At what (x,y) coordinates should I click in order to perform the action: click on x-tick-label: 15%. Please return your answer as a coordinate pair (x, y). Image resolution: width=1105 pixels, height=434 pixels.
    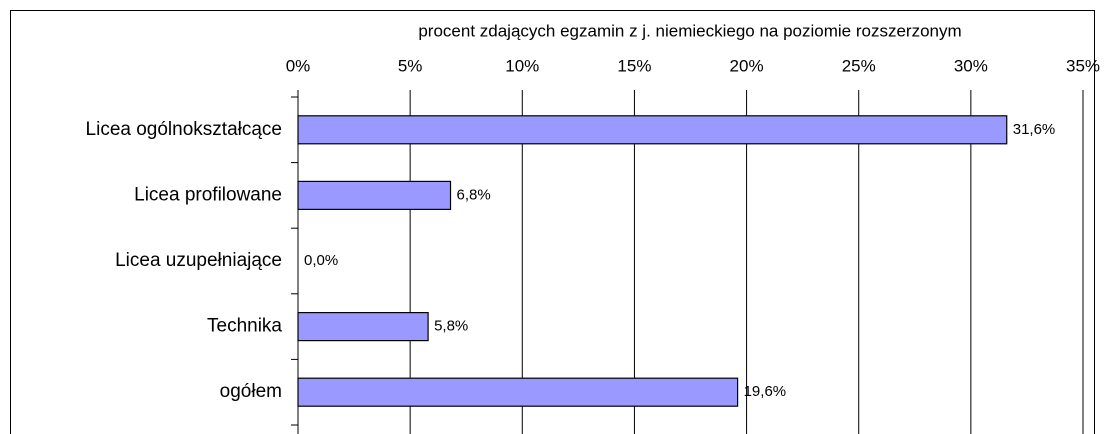
    Looking at the image, I should click on (634, 65).